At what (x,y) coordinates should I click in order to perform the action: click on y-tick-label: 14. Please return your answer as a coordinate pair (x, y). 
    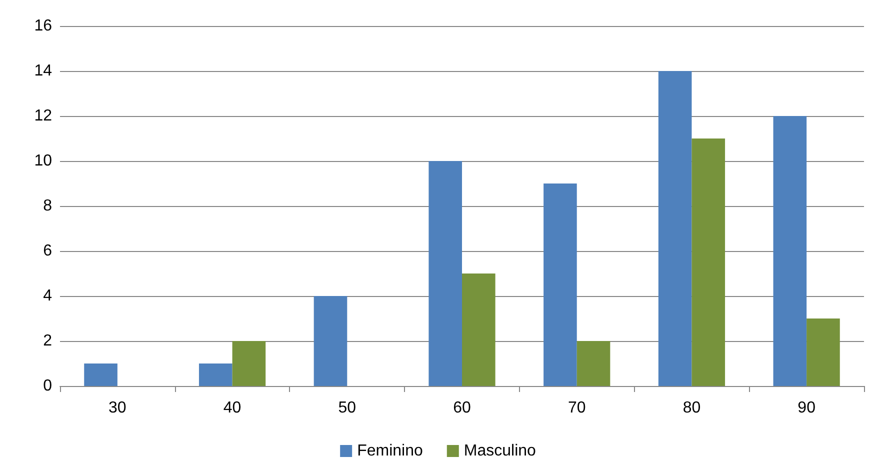
    Looking at the image, I should click on (43, 71).